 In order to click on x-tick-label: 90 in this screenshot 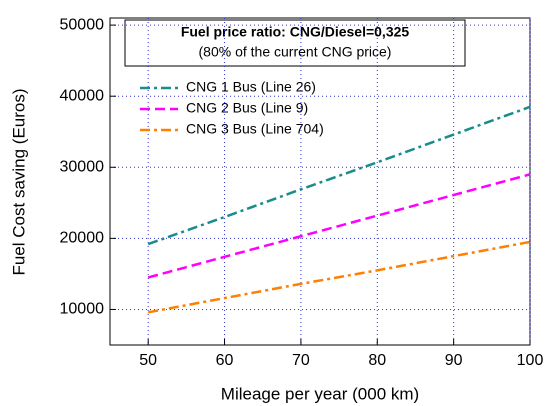, I will do `click(454, 360)`.